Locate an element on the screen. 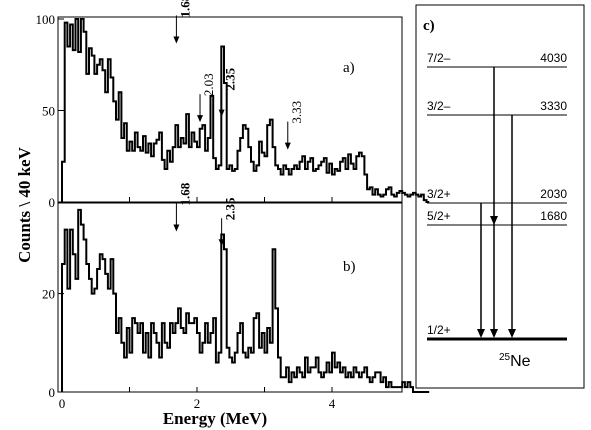 The image size is (591, 430). panel-a-ytick-label: 100 is located at coordinates (46, 19).